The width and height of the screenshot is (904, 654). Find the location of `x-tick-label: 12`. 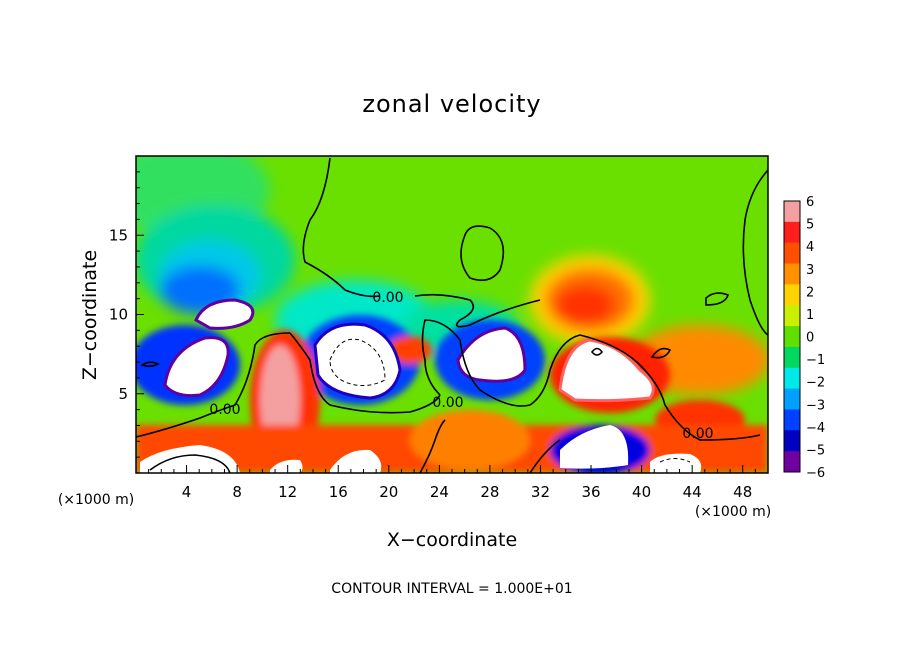

x-tick-label: 12 is located at coordinates (287, 492).